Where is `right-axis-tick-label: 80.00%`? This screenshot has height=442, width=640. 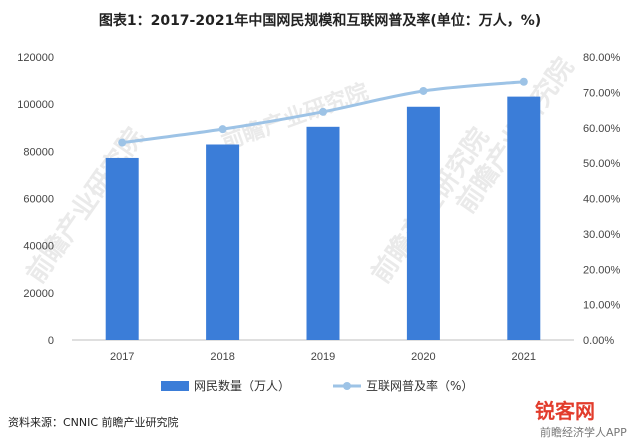
right-axis-tick-label: 80.00% is located at coordinates (602, 58).